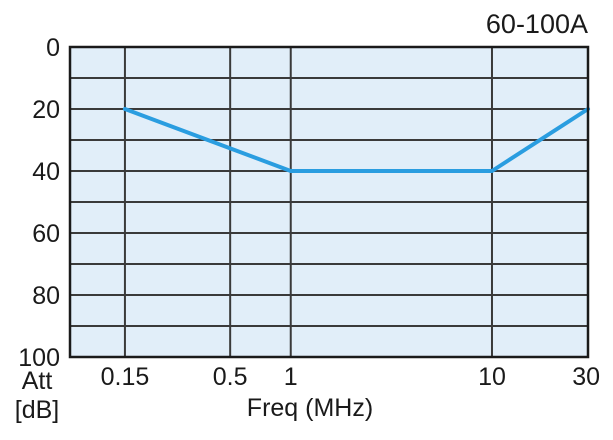 The width and height of the screenshot is (613, 440). I want to click on x-tick-label: 0.5, so click(230, 377).